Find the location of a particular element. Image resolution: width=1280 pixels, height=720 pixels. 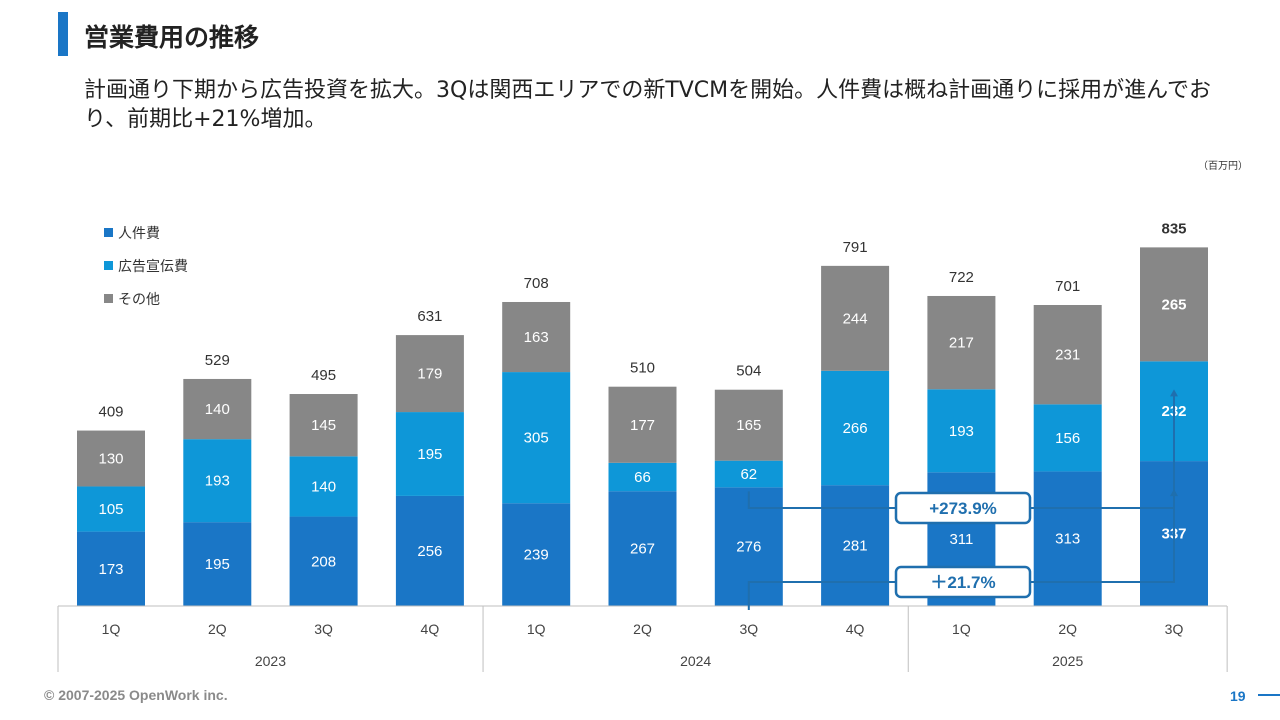

total-label: 409 is located at coordinates (110, 412).